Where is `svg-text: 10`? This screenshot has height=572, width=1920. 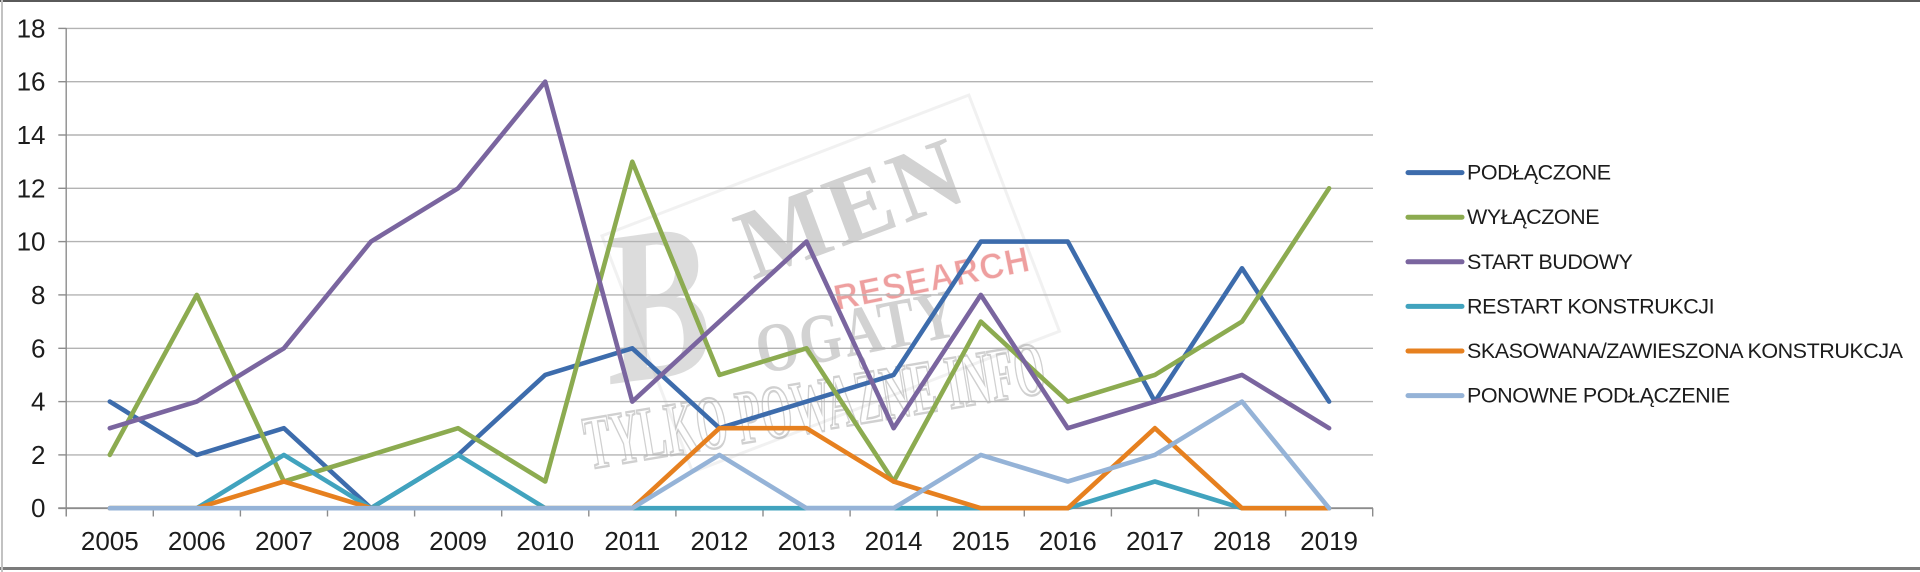 svg-text: 10 is located at coordinates (31, 242).